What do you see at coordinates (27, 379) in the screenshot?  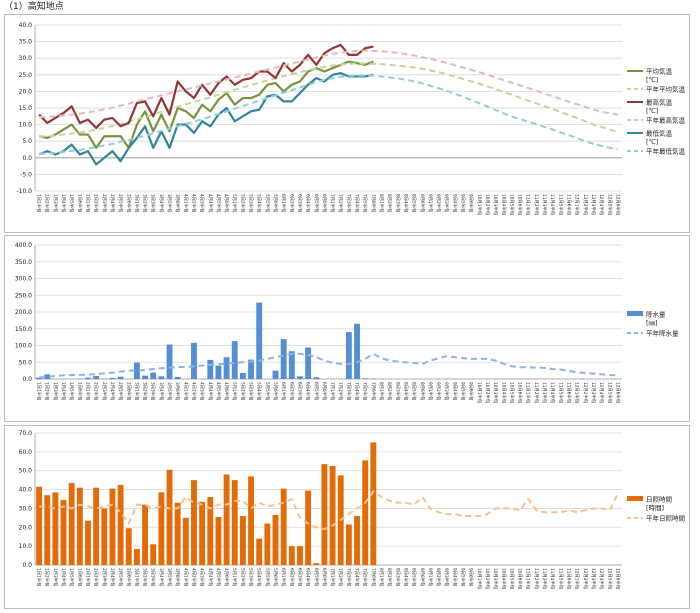 I see `y-tick-label: 0.0` at bounding box center [27, 379].